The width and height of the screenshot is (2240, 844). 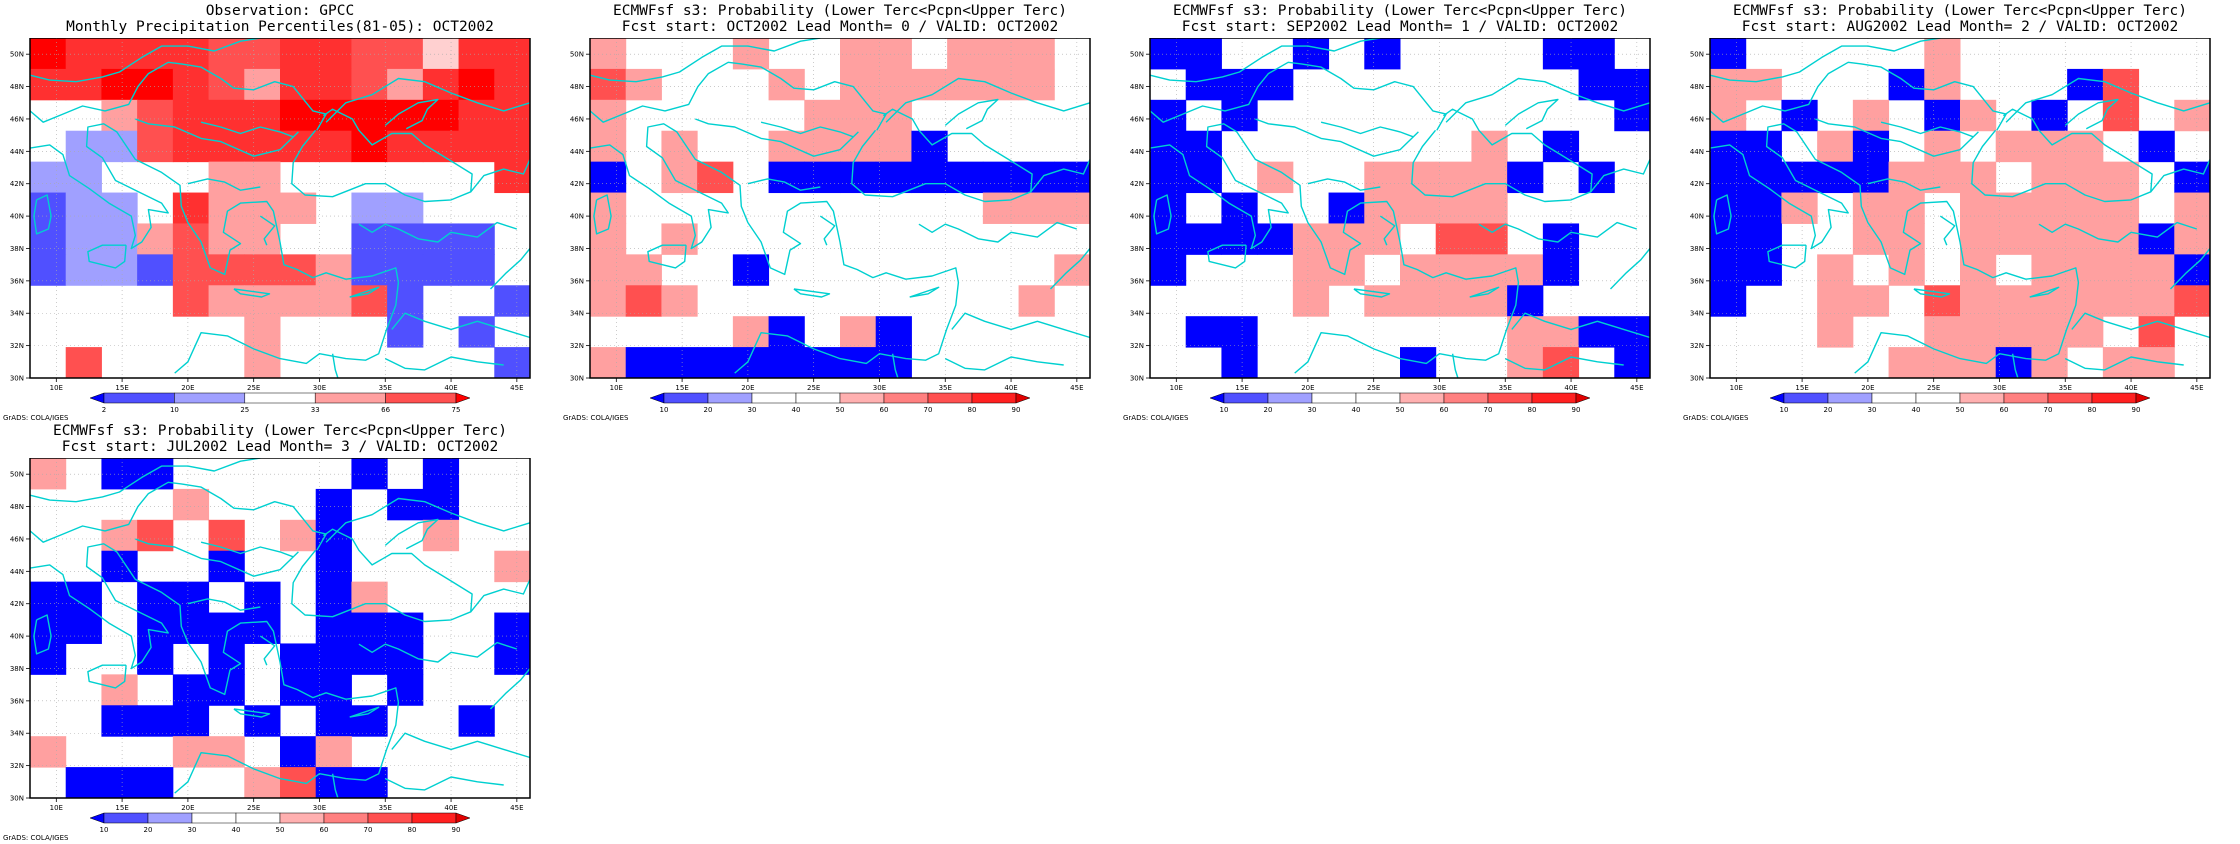 What do you see at coordinates (1697, 281) in the screenshot?
I see `lat-tick-label: 36N` at bounding box center [1697, 281].